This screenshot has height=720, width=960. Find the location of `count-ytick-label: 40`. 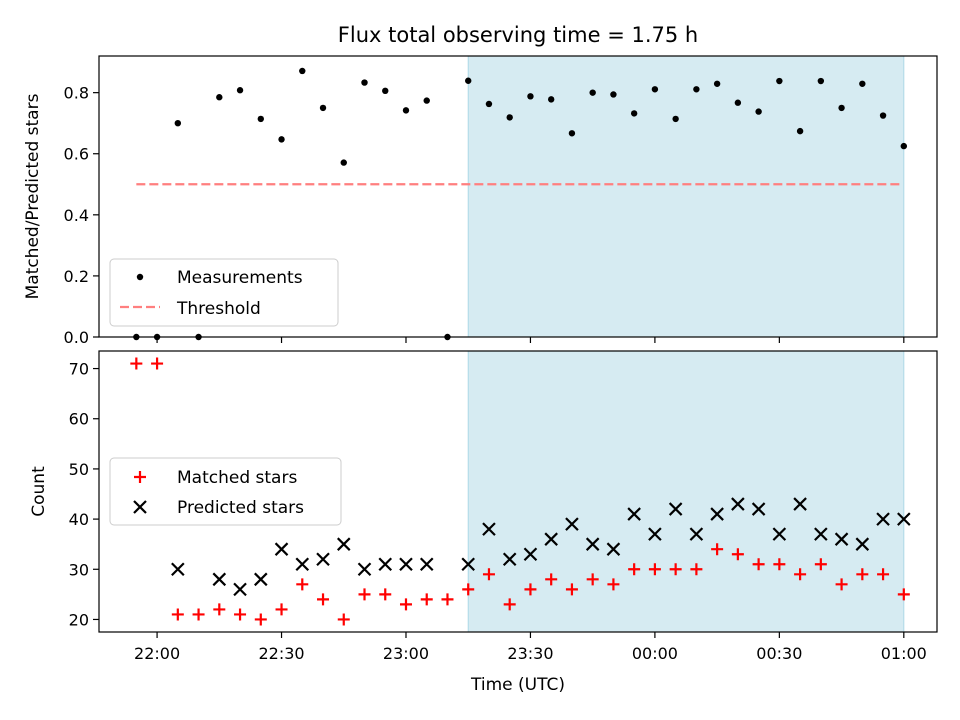

count-ytick-label: 40 is located at coordinates (79, 519).